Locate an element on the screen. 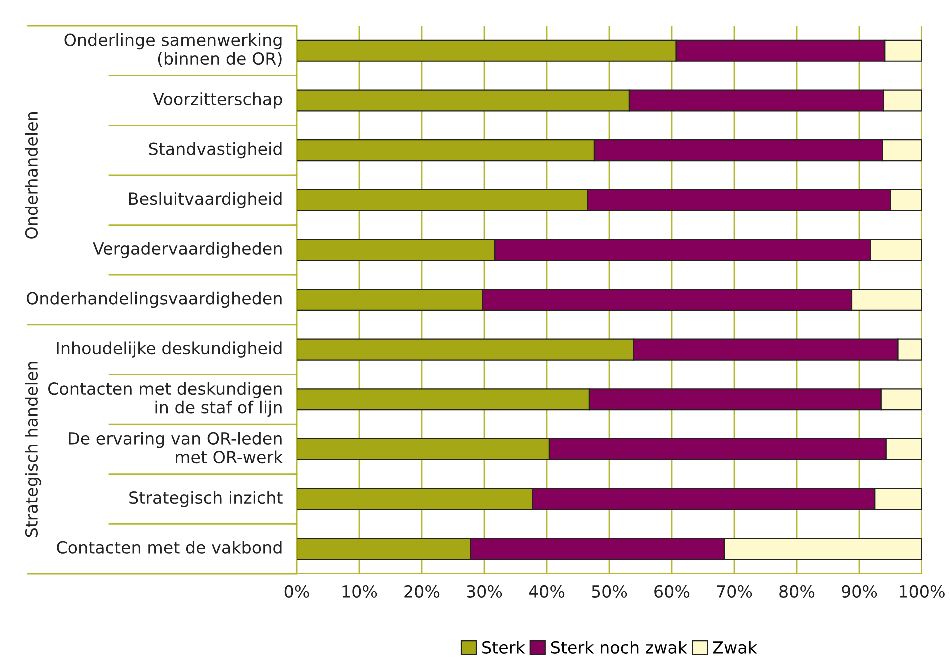 The height and width of the screenshot is (661, 950). y-tick-label: De ervaring van OR-leden met OR-werk is located at coordinates (176, 448).